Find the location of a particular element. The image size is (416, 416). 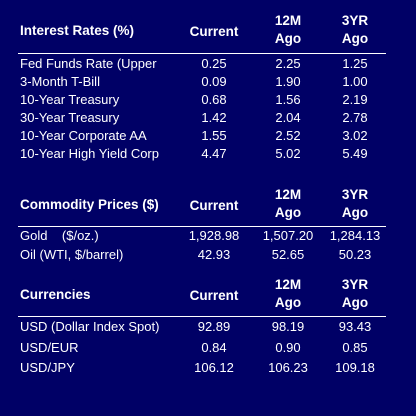

table-row: USD/EUR 0.84 0.90 0.85 is located at coordinates (202, 348).